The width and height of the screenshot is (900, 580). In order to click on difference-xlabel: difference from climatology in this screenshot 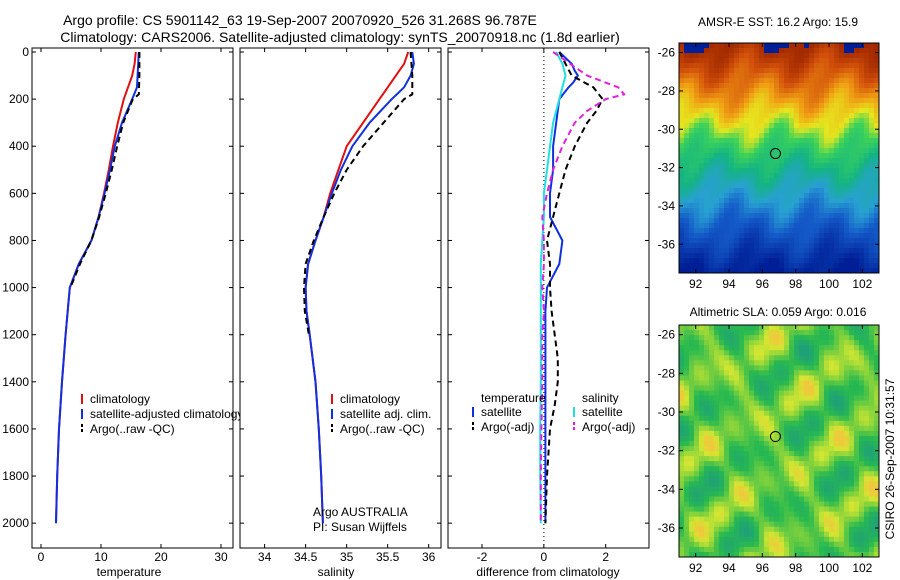, I will do `click(547, 572)`.